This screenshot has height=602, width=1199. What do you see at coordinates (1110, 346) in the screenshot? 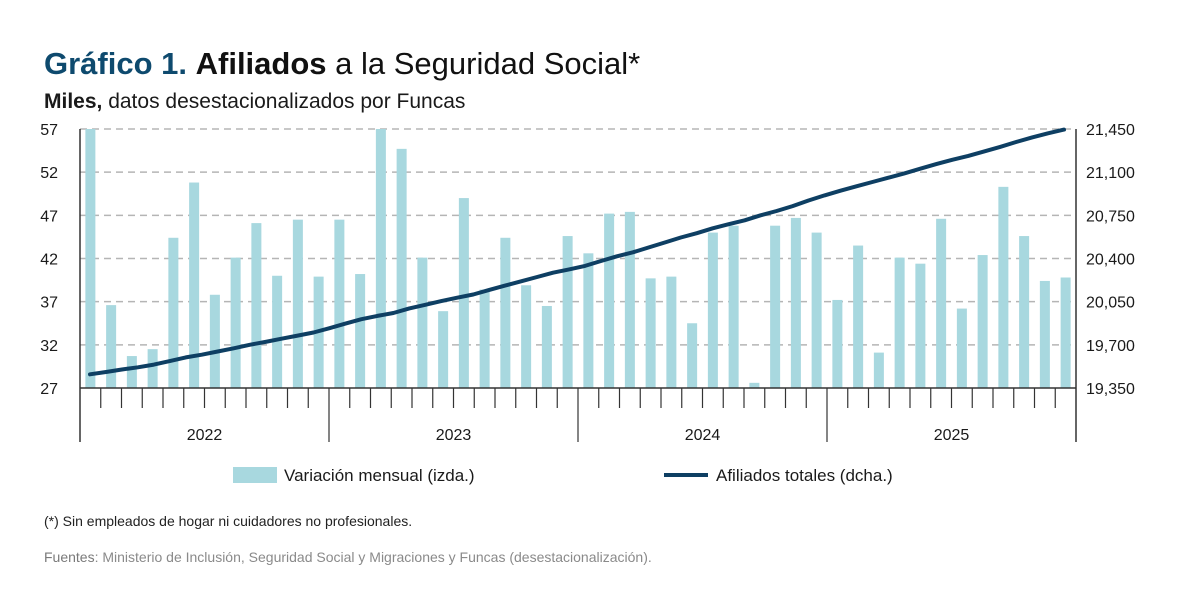
I see `right-tick-label: 19,700` at bounding box center [1110, 346].